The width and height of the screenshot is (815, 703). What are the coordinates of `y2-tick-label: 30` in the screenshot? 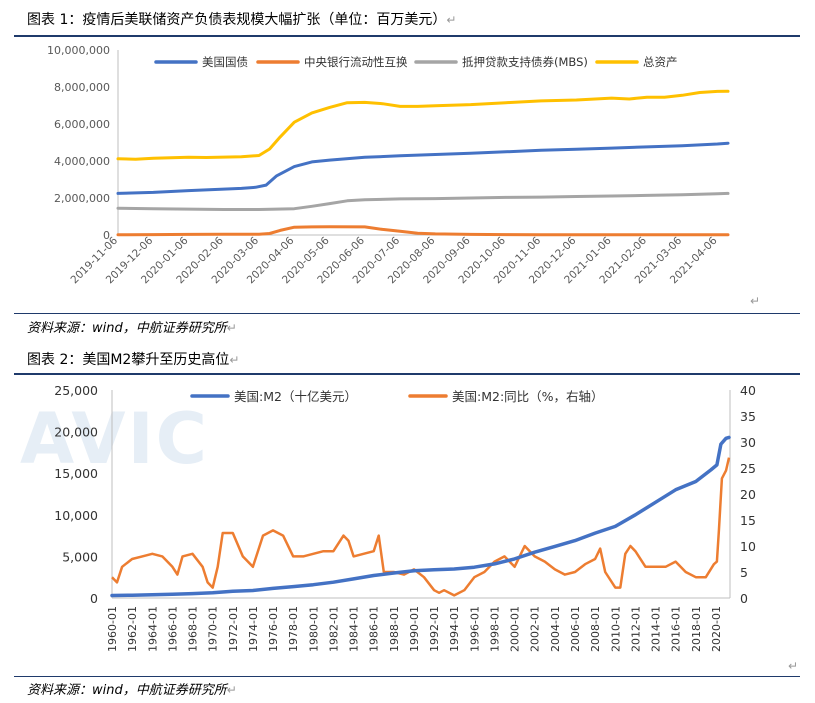 It's located at (748, 442).